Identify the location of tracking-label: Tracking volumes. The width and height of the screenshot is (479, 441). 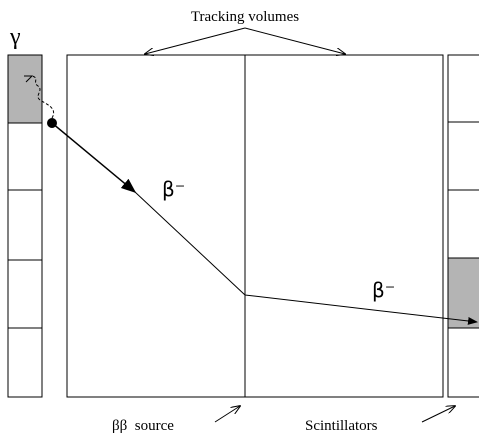
(245, 17).